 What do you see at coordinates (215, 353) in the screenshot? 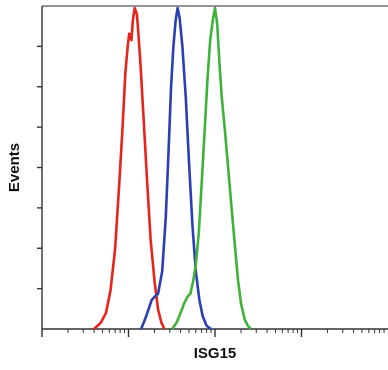
I see `x-axis-label: ISG15` at bounding box center [215, 353].